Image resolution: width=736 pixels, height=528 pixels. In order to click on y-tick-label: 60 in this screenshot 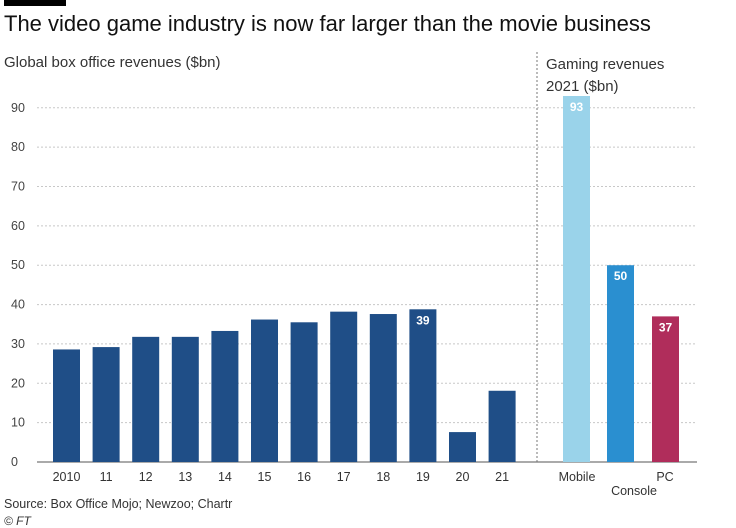, I will do `click(18, 226)`.